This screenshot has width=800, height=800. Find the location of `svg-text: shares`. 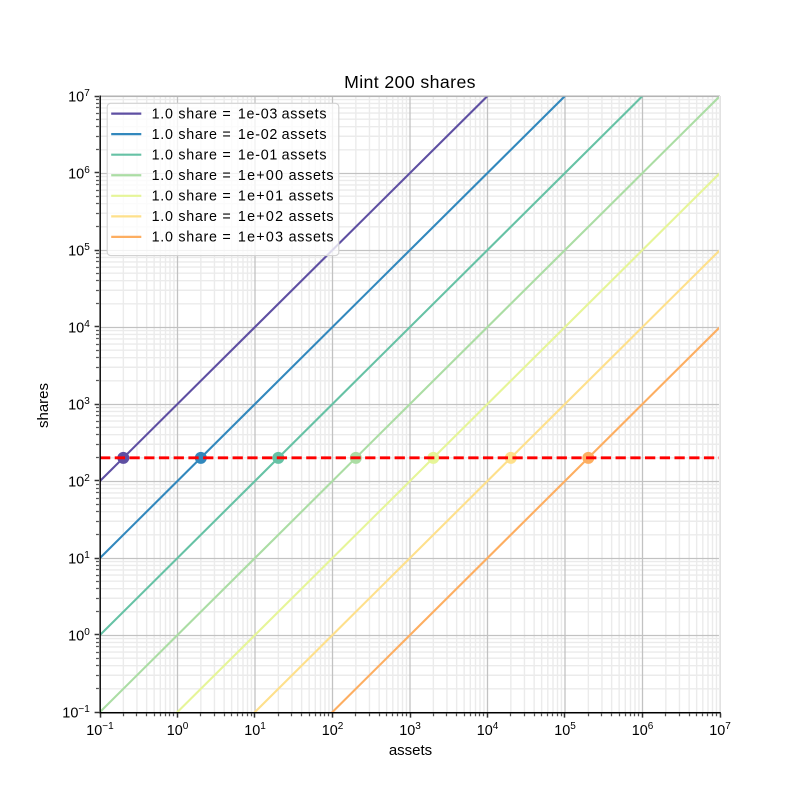

svg-text: shares is located at coordinates (43, 405).